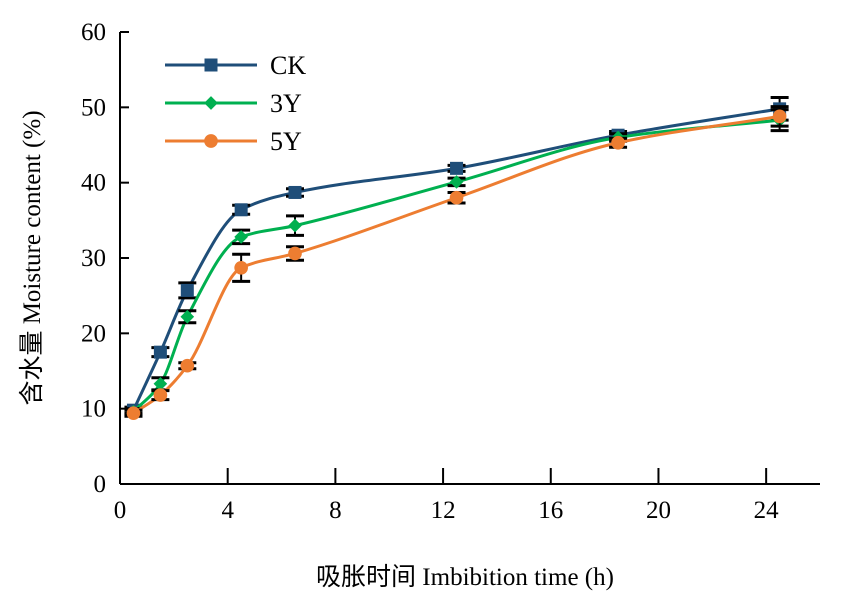 The image size is (845, 610). What do you see at coordinates (286, 103) in the screenshot?
I see `legend-label: 3Y` at bounding box center [286, 103].